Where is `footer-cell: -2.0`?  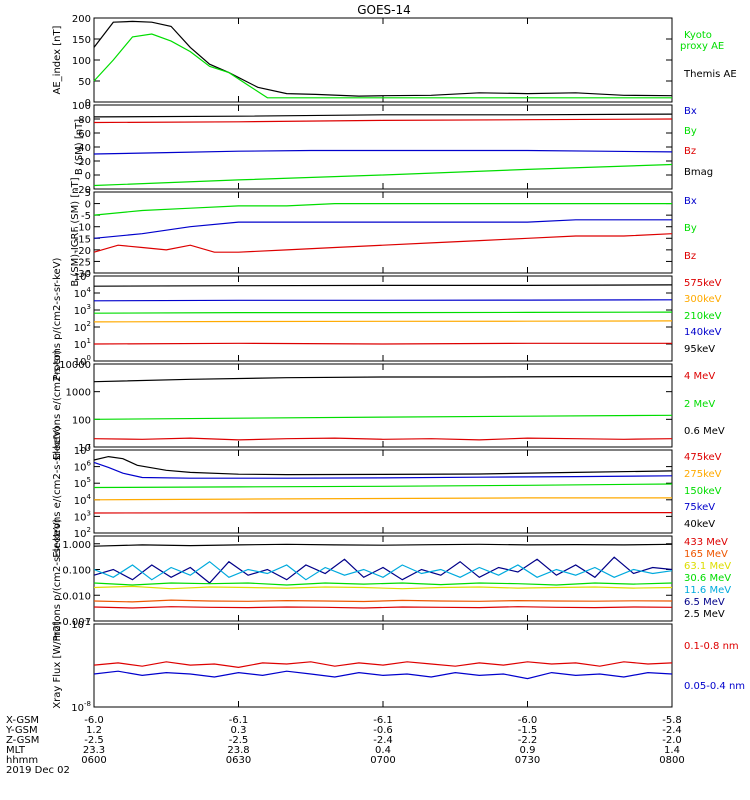 footer-cell: -2.0 is located at coordinates (672, 740).